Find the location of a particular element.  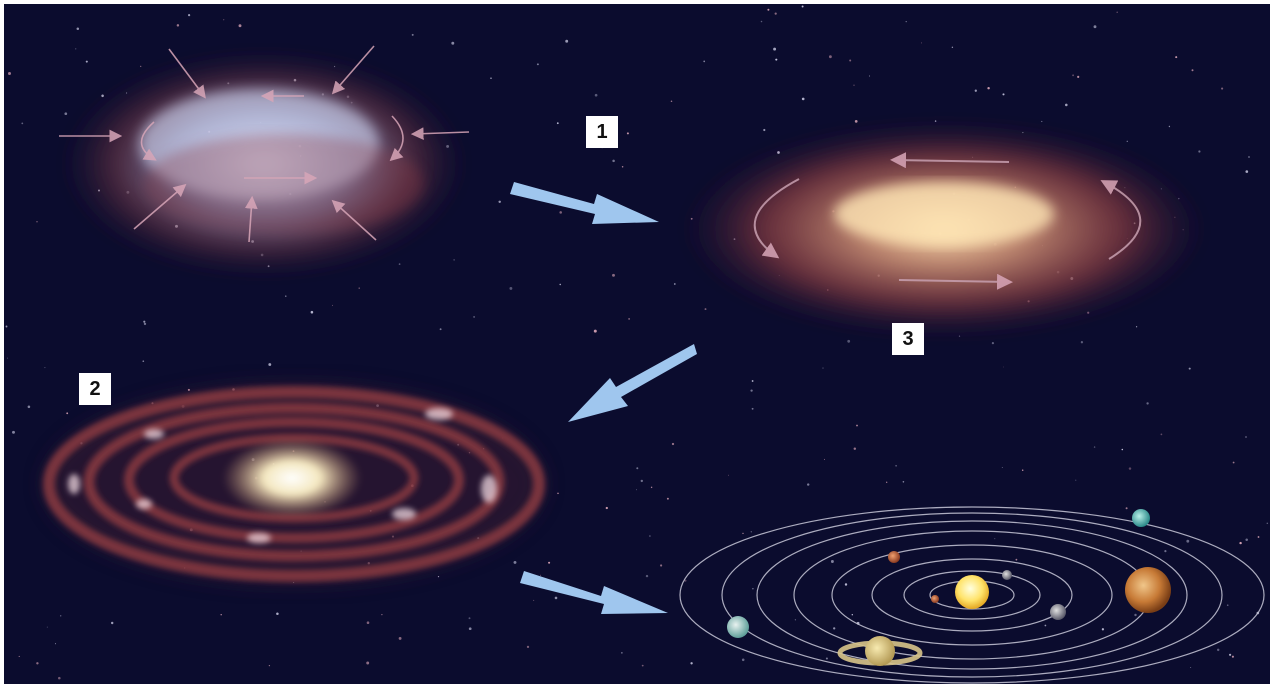

step-two-label: 2 is located at coordinates (95, 389).